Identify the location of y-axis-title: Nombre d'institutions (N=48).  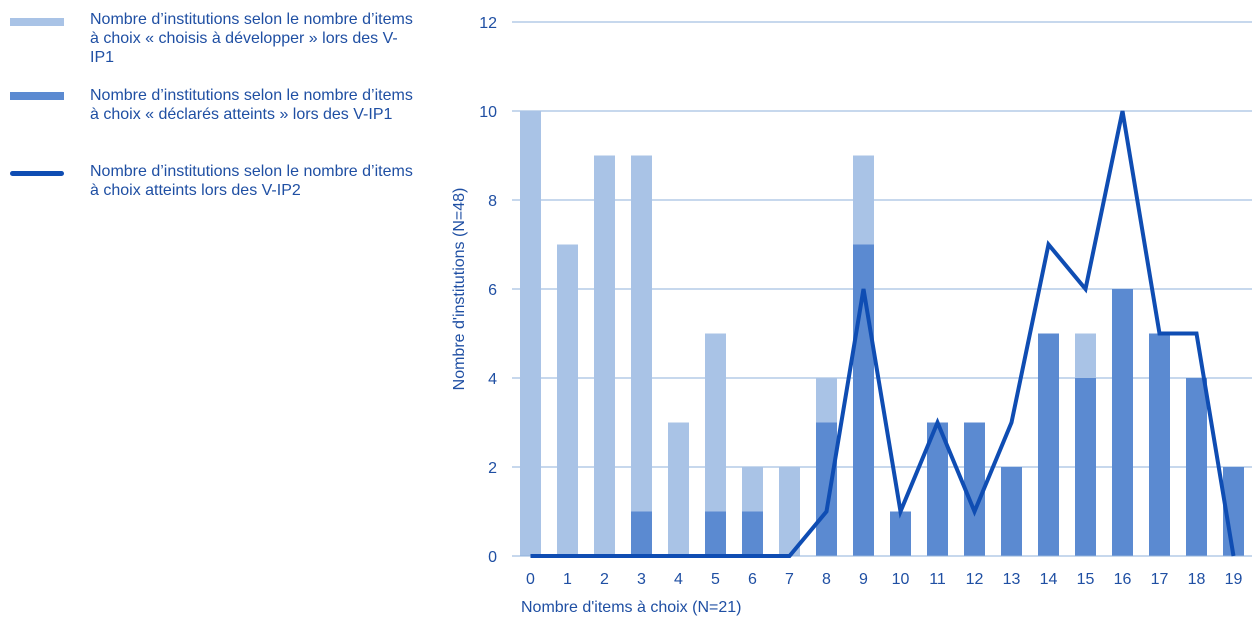
(459, 289).